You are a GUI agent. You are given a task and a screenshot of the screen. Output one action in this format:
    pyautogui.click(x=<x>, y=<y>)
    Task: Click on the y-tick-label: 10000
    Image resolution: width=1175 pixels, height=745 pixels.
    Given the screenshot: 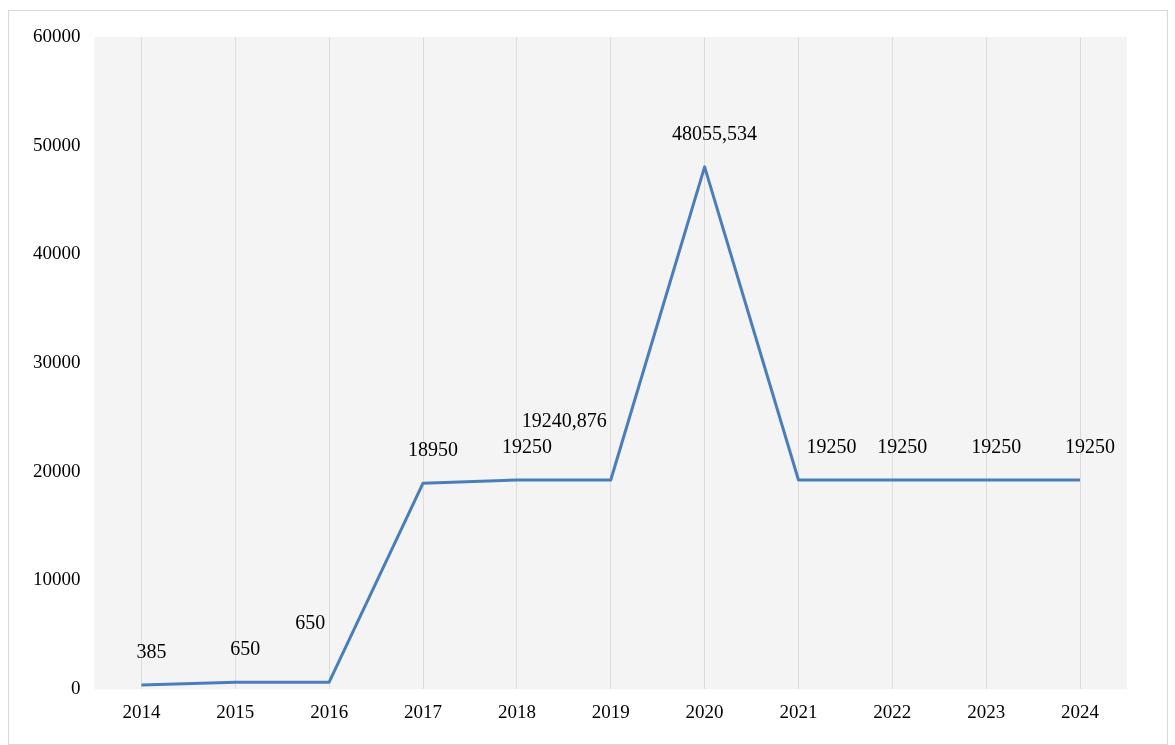 What is the action you would take?
    pyautogui.click(x=57, y=579)
    